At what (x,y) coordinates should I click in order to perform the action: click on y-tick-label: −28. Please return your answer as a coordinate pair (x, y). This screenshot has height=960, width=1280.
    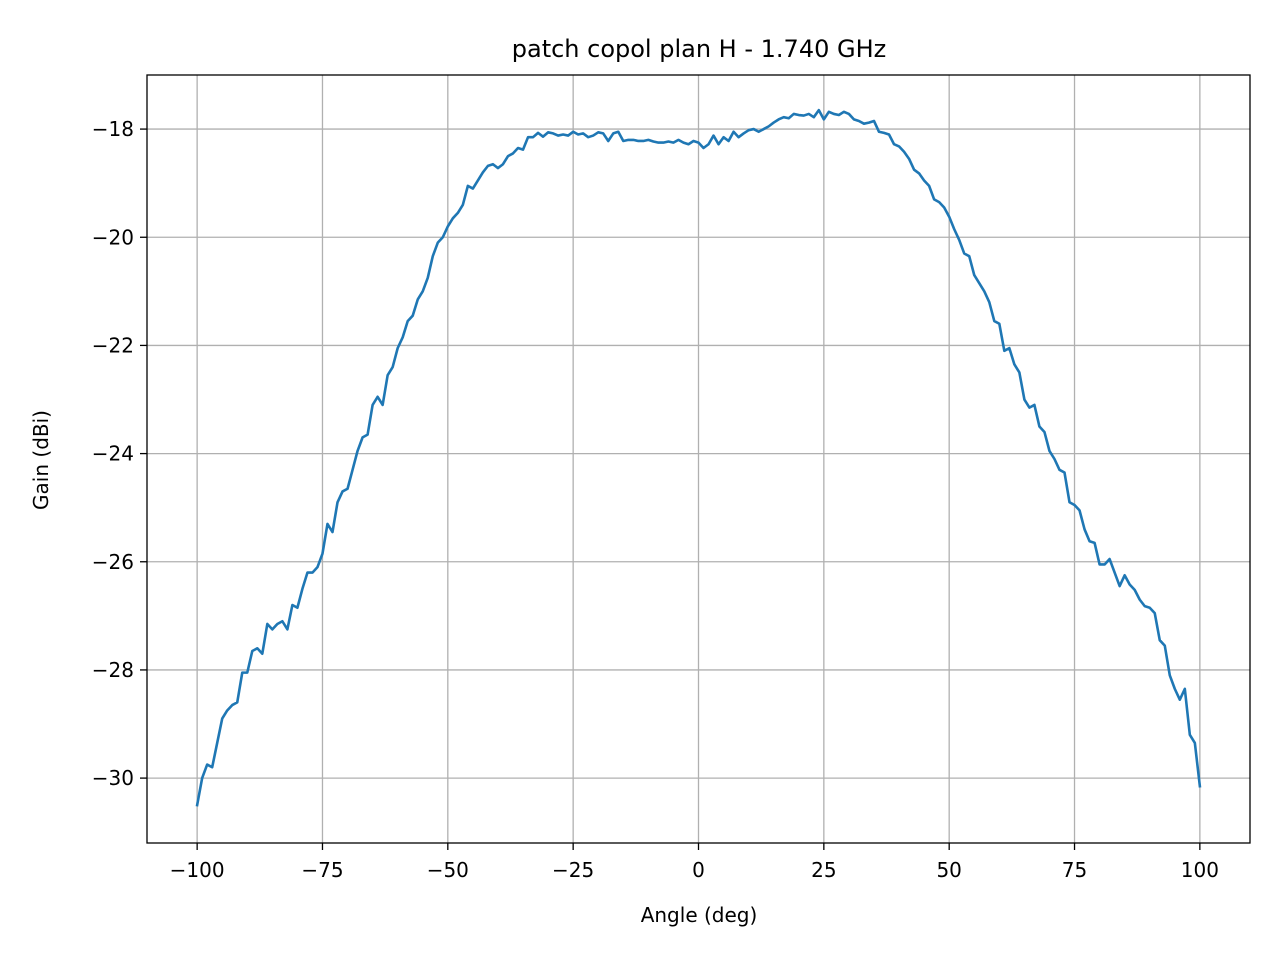
    Looking at the image, I should click on (113, 670).